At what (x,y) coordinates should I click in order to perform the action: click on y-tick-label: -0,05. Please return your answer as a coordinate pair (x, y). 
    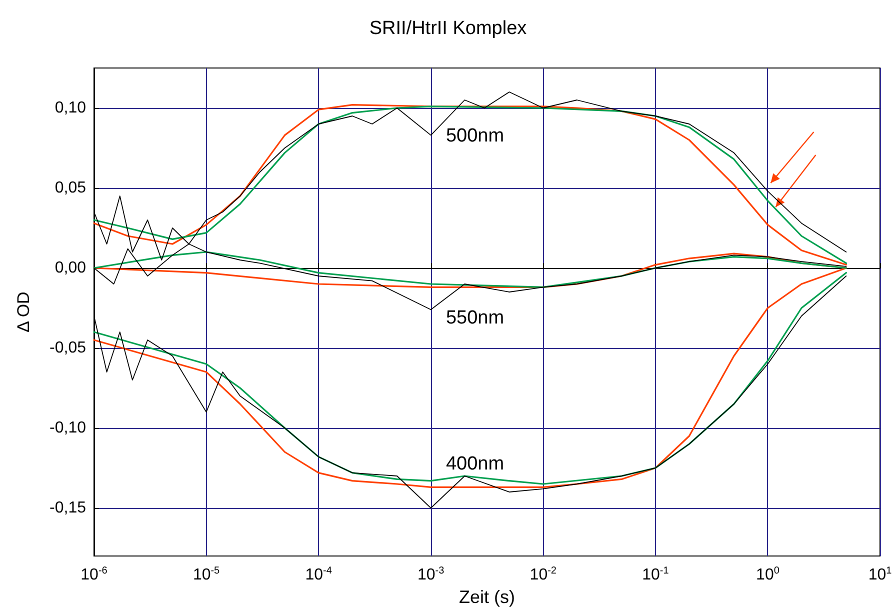
    Looking at the image, I should click on (68, 348).